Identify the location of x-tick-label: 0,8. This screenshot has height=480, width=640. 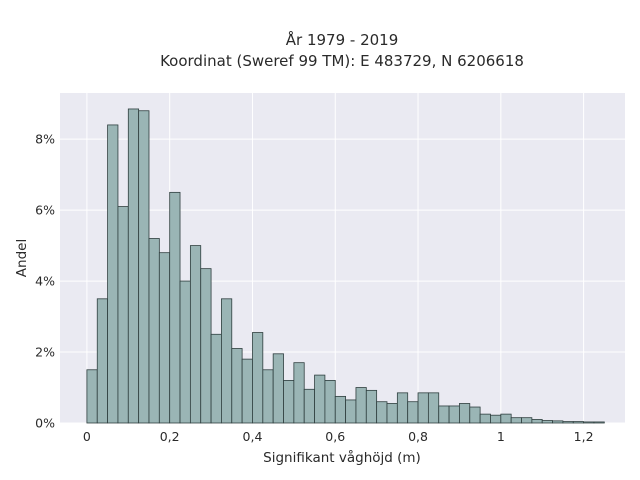
(418, 436).